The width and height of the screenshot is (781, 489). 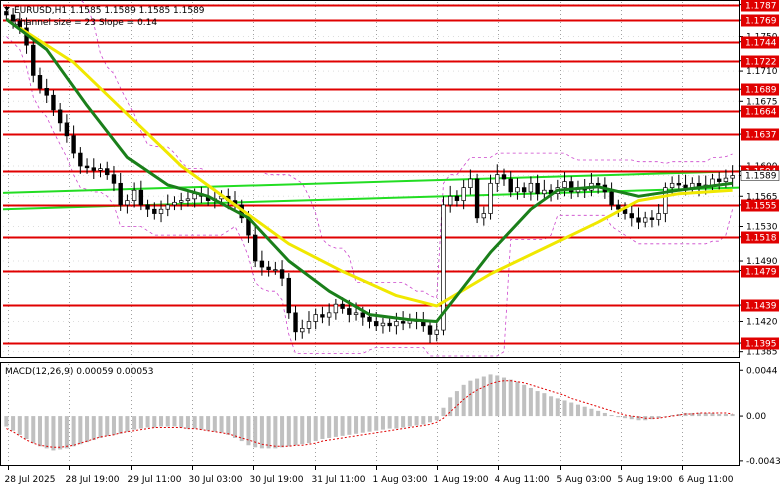 What do you see at coordinates (762, 371) in the screenshot?
I see `macd-tick-label: 0.0044` at bounding box center [762, 371].